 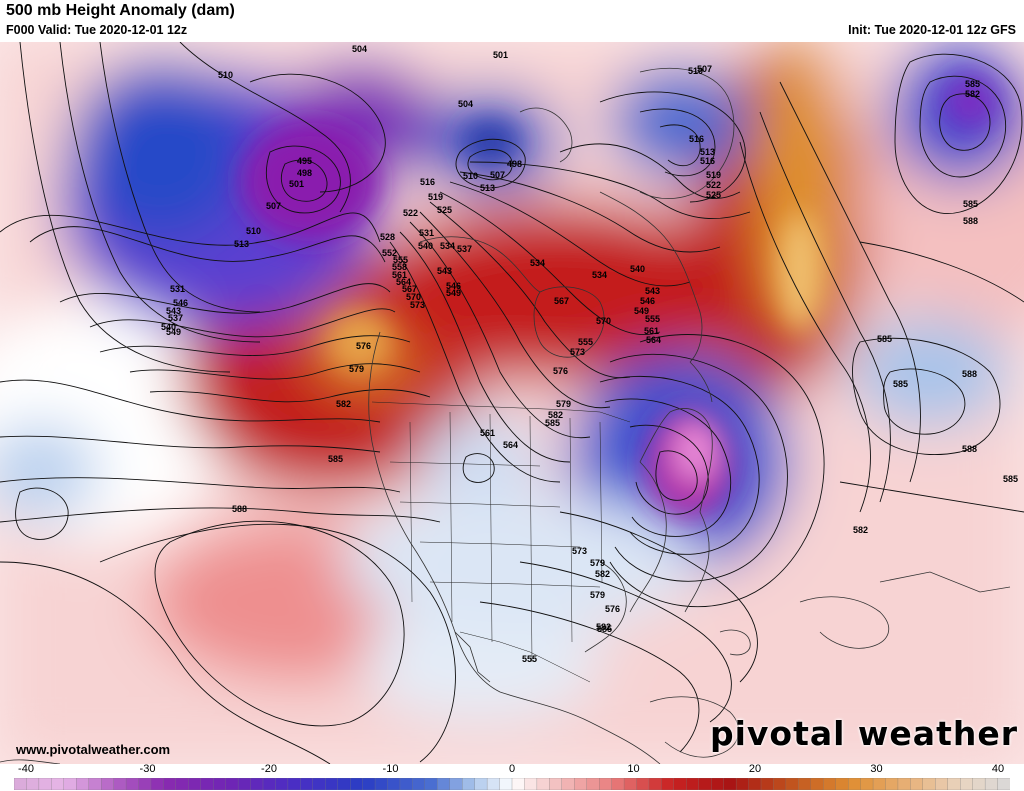 I want to click on colorbar-tick-label: -40, so click(x=26, y=769).